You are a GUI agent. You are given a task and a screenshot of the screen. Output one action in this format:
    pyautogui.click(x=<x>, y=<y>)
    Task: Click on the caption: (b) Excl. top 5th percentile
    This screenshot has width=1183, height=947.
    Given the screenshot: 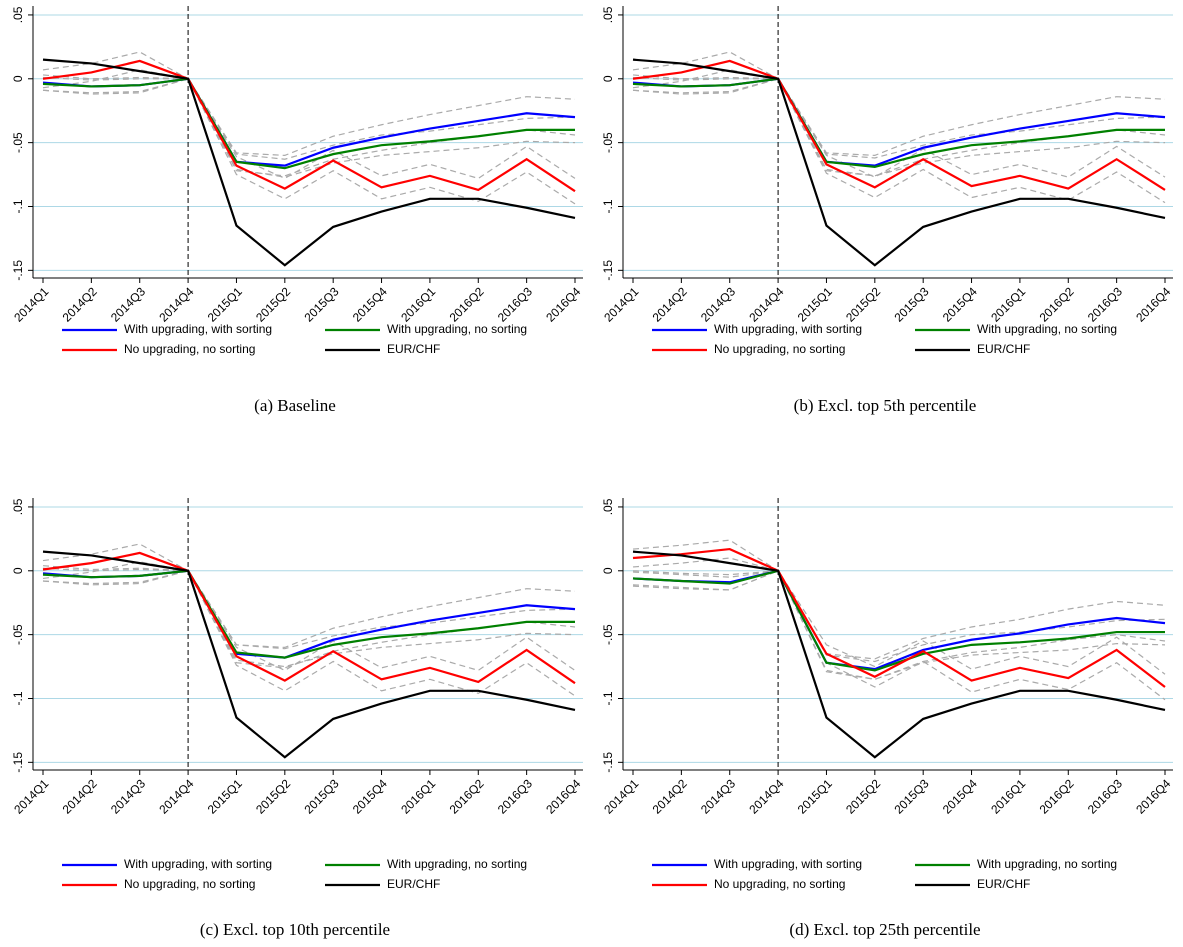 What is the action you would take?
    pyautogui.click(x=885, y=405)
    